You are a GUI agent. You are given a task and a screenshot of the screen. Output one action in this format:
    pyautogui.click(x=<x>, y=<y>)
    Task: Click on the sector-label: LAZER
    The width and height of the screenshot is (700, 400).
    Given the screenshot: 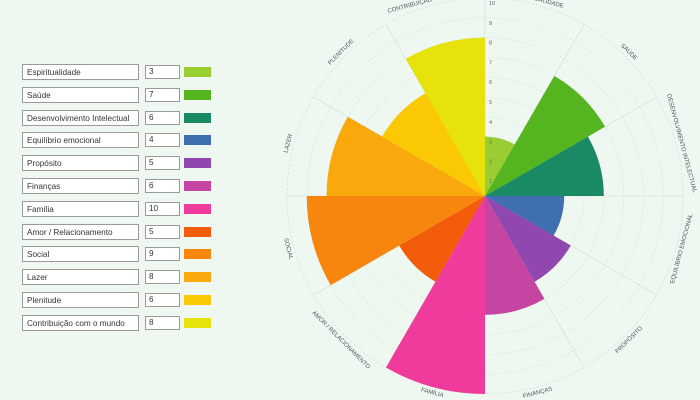 What is the action you would take?
    pyautogui.click(x=289, y=143)
    